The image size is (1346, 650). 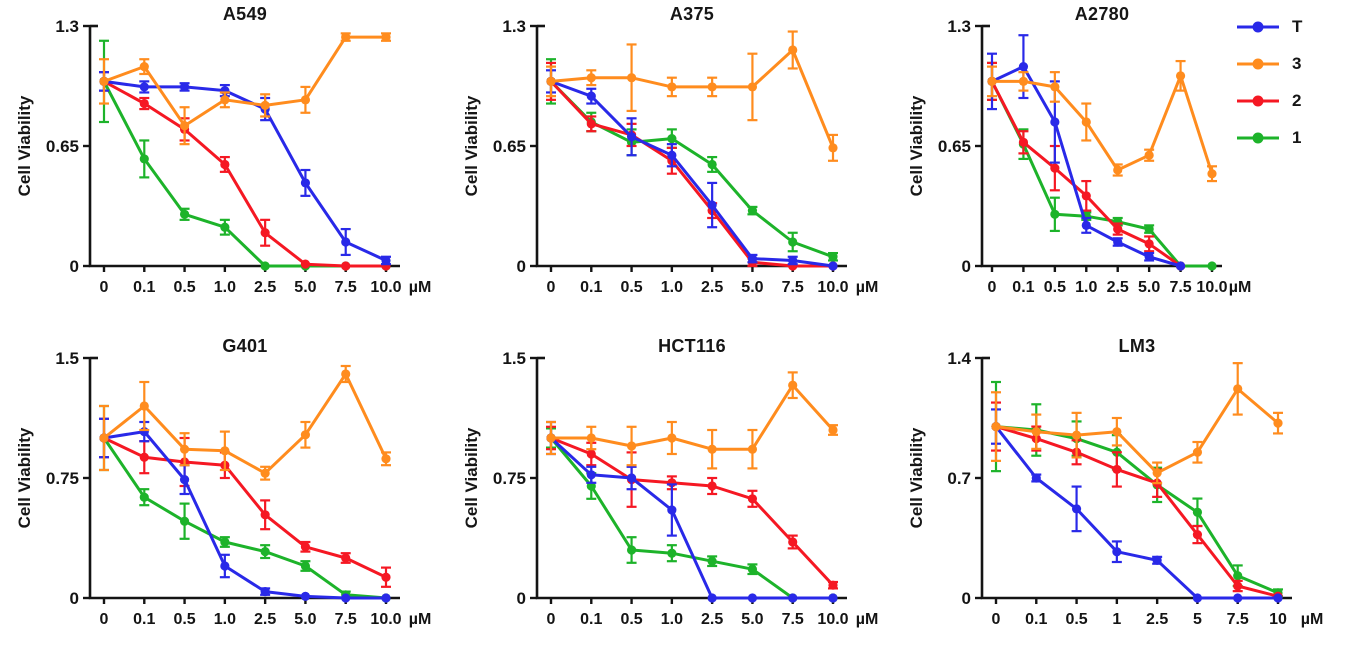 What do you see at coordinates (1238, 619) in the screenshot?
I see `x-tick-label: 7.5` at bounding box center [1238, 619].